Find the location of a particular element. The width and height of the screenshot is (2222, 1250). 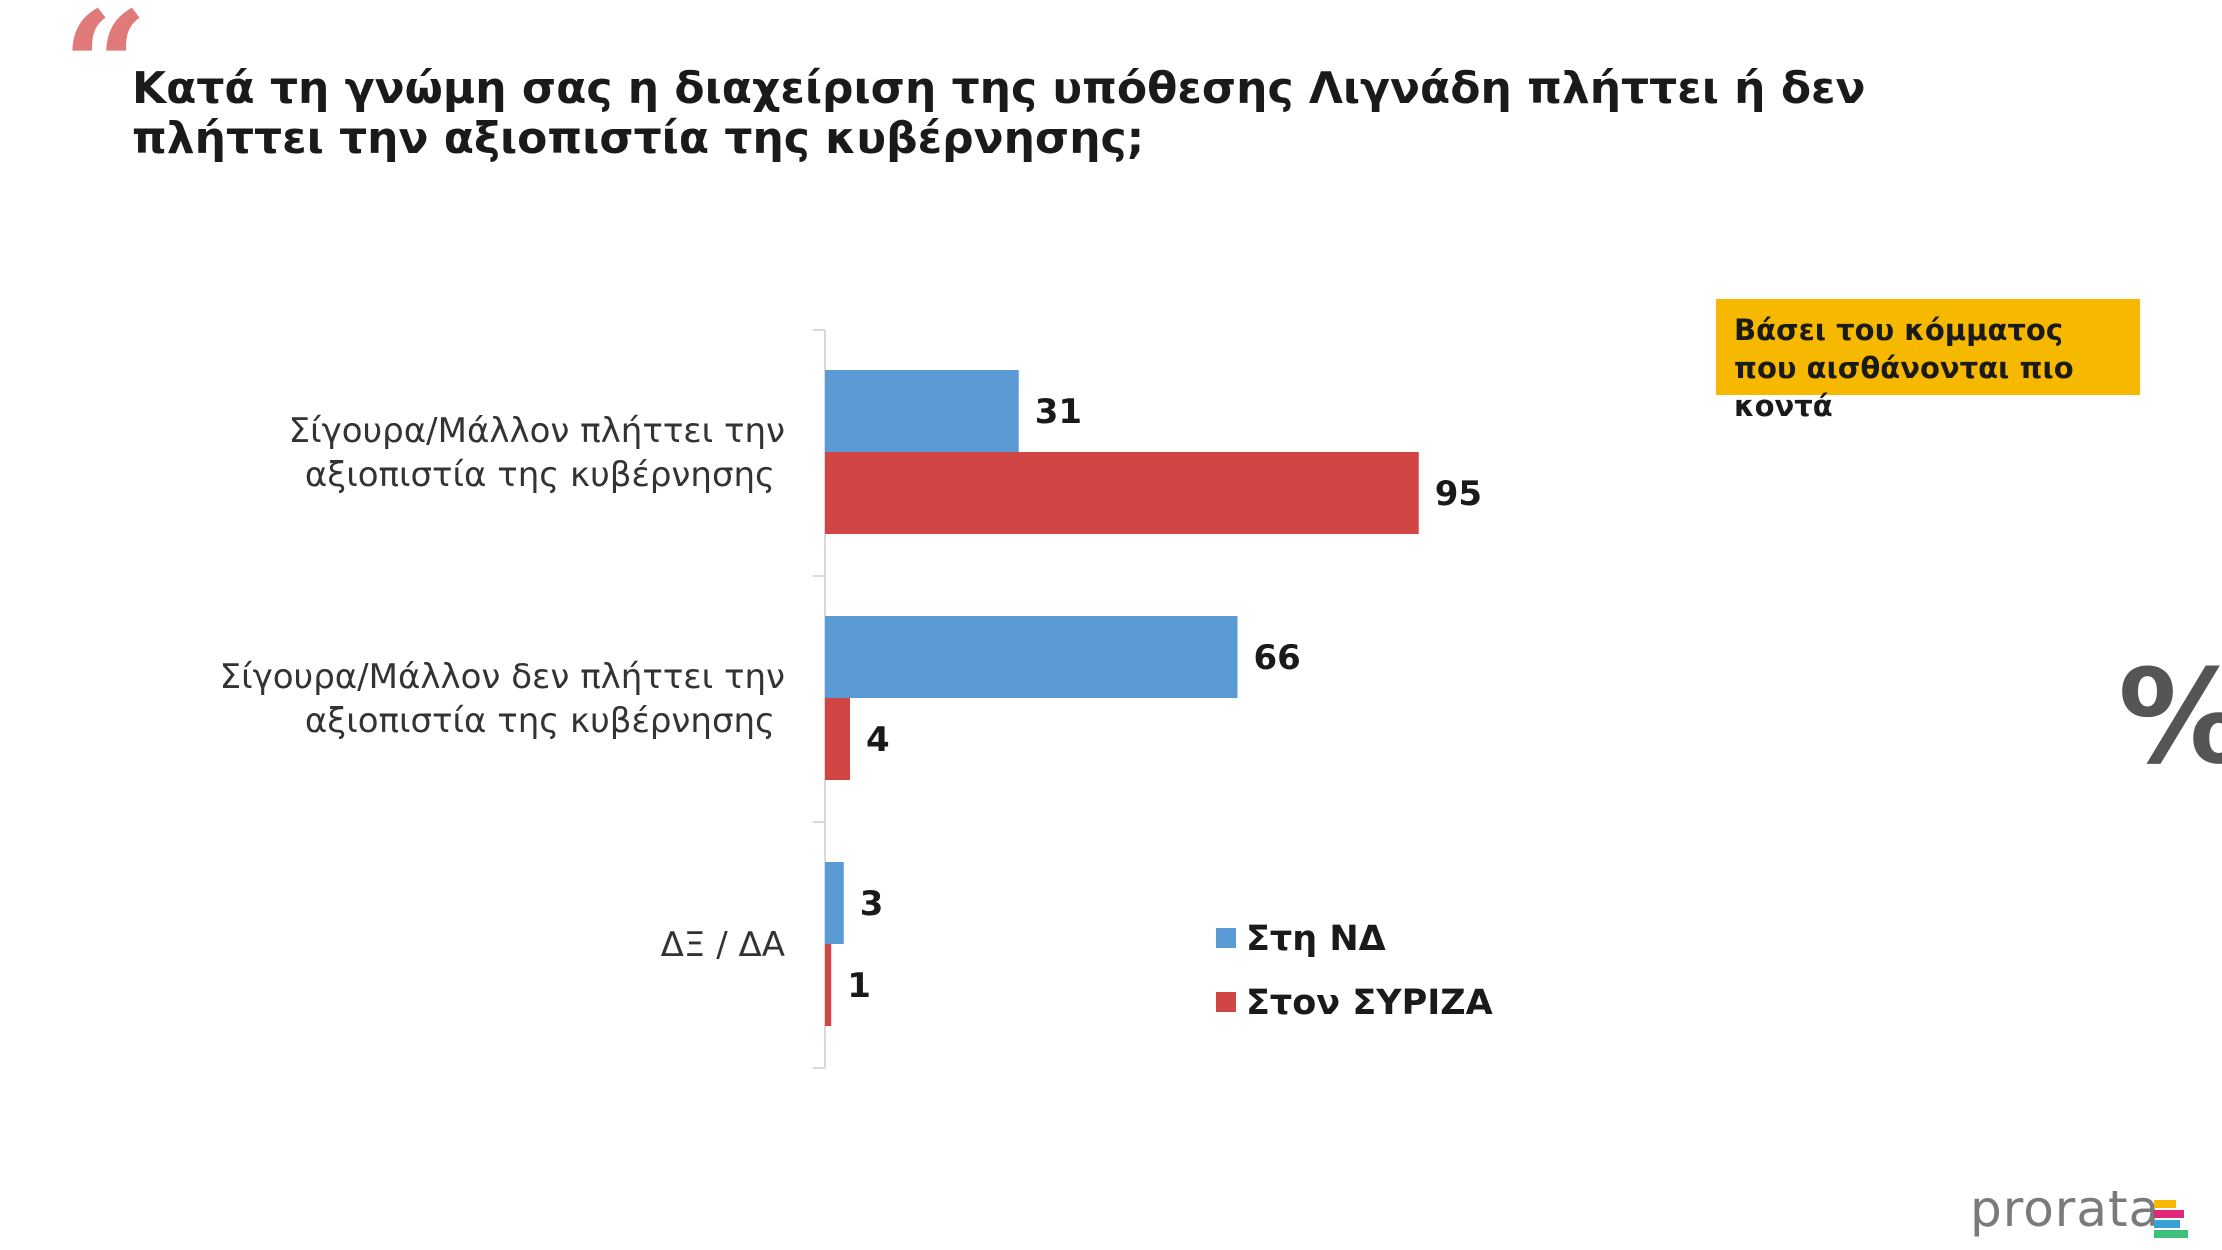

category-label: ΔΞ / ΔΑ is located at coordinates (723, 945).